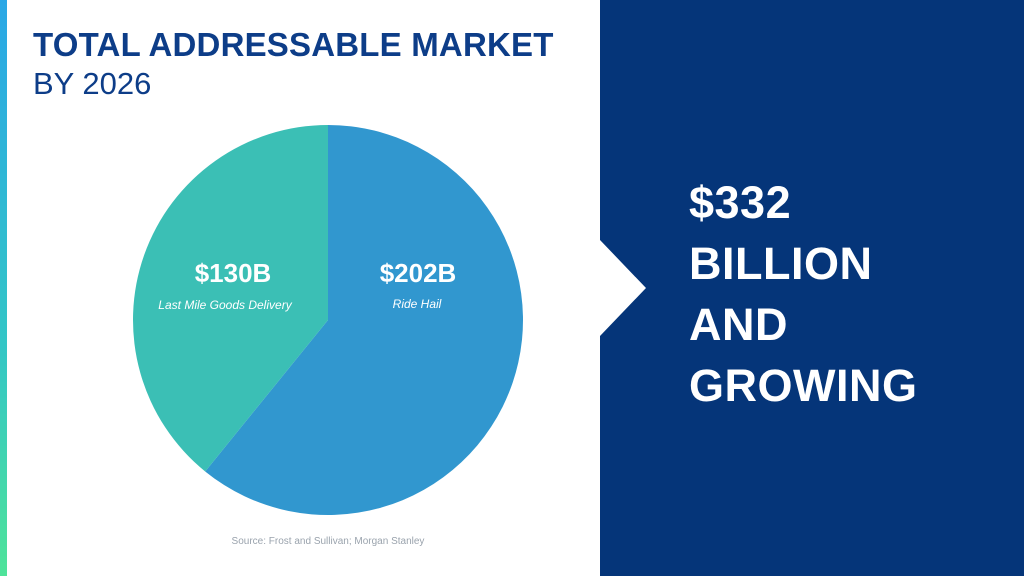  Describe the element at coordinates (623, 288) in the screenshot. I see `panel-arrow-notch` at that location.